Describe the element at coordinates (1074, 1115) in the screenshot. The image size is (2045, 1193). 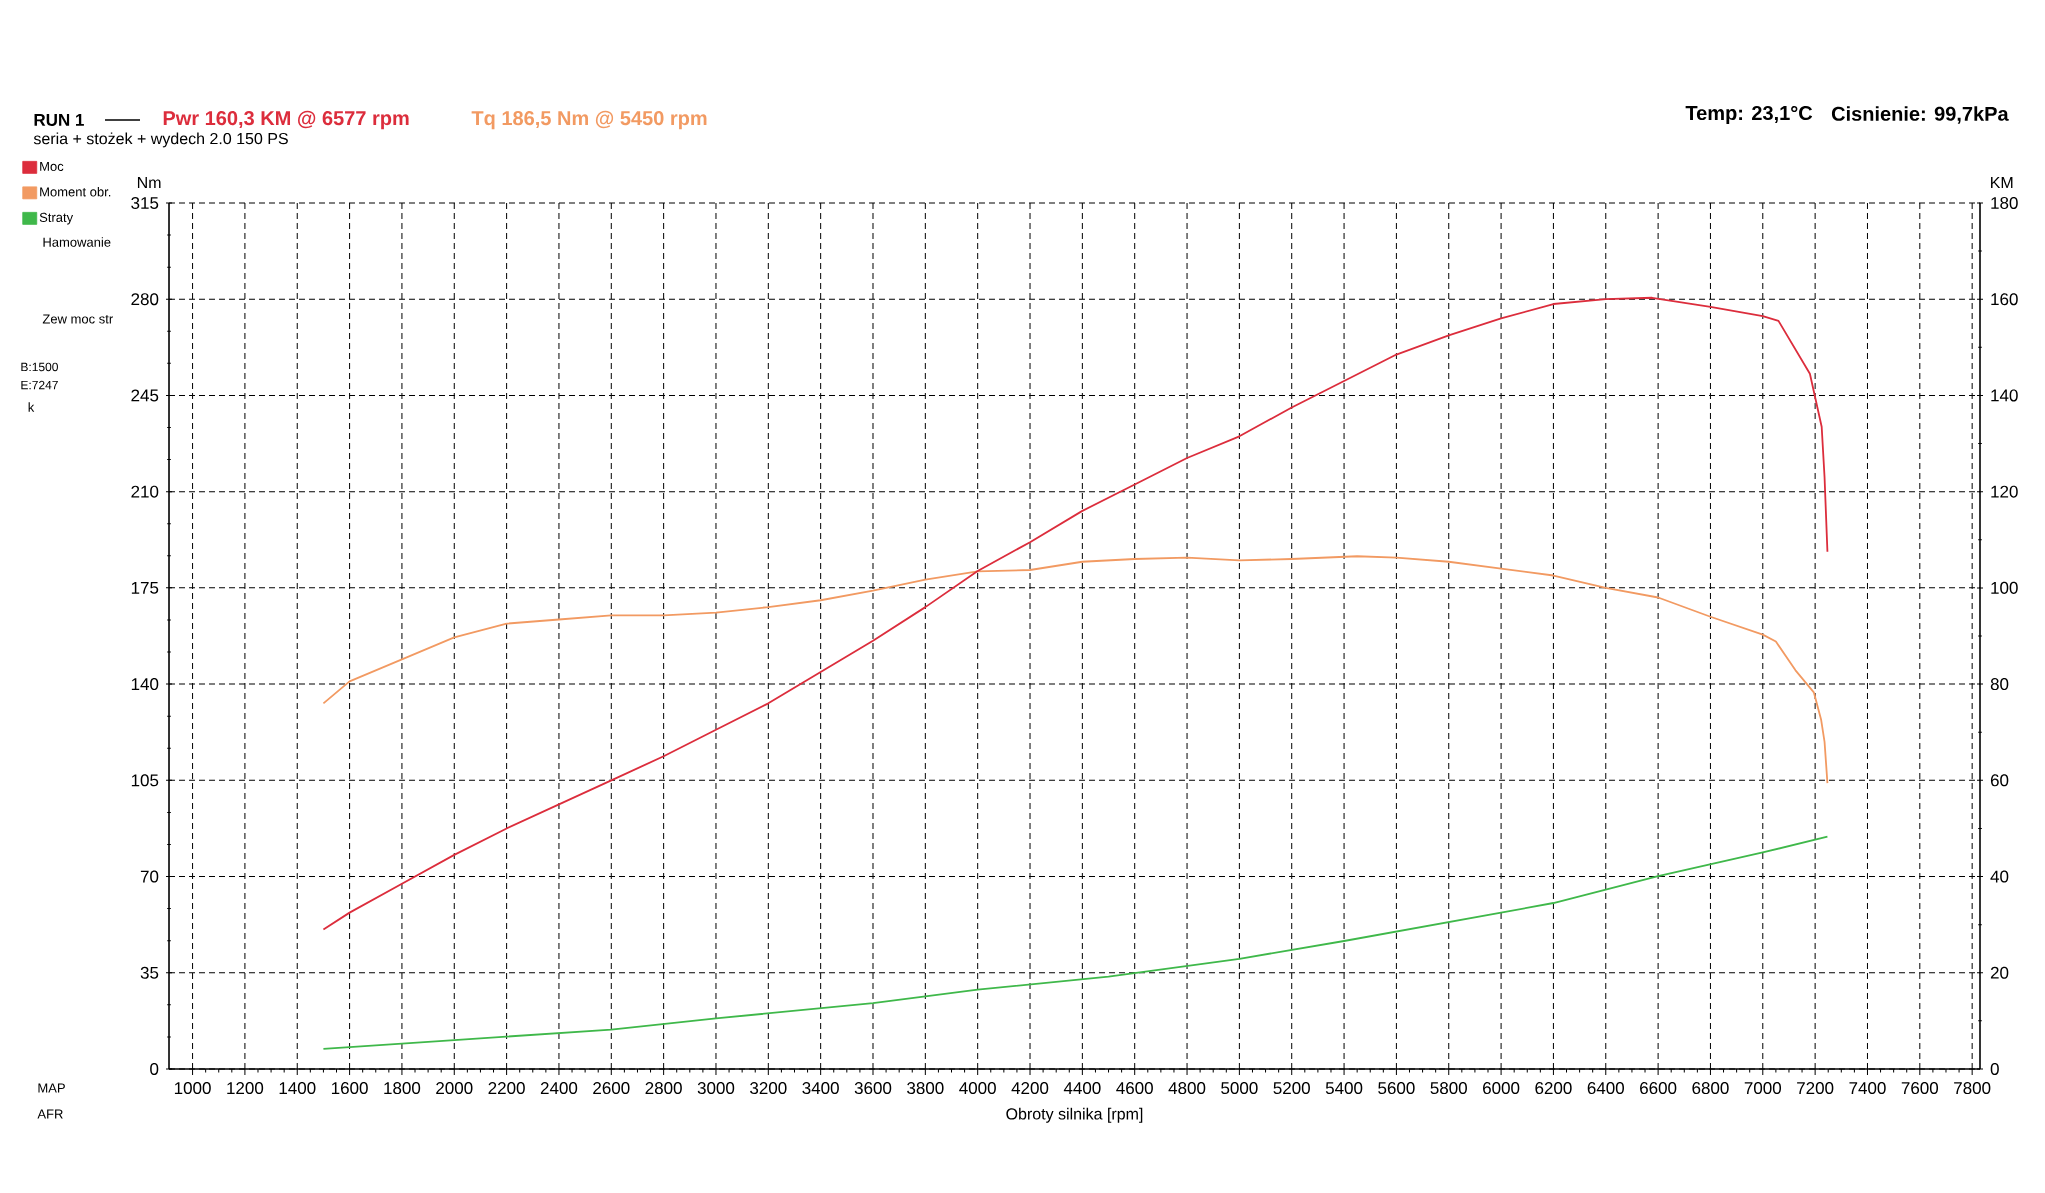
I see `x-axis-title: Obroty silnika [rpm]` at that location.